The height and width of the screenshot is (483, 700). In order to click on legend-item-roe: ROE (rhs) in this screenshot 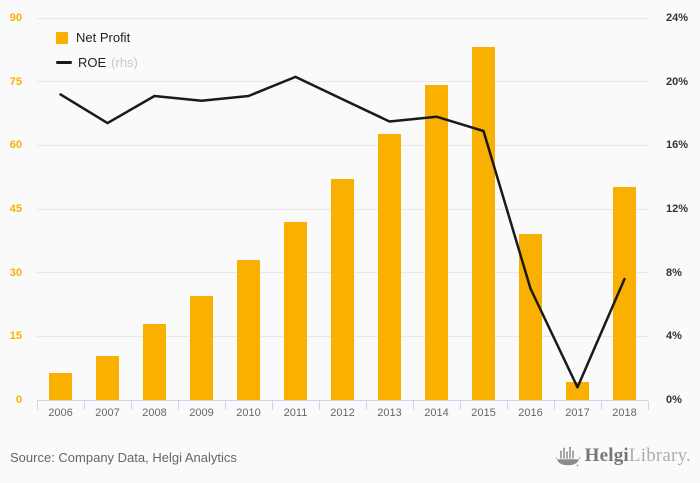, I will do `click(97, 62)`.